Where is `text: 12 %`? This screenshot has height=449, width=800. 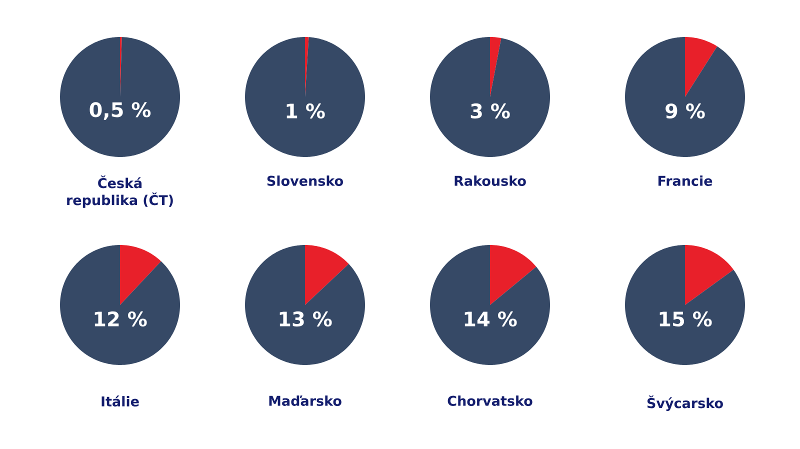
text: 12 % is located at coordinates (120, 319).